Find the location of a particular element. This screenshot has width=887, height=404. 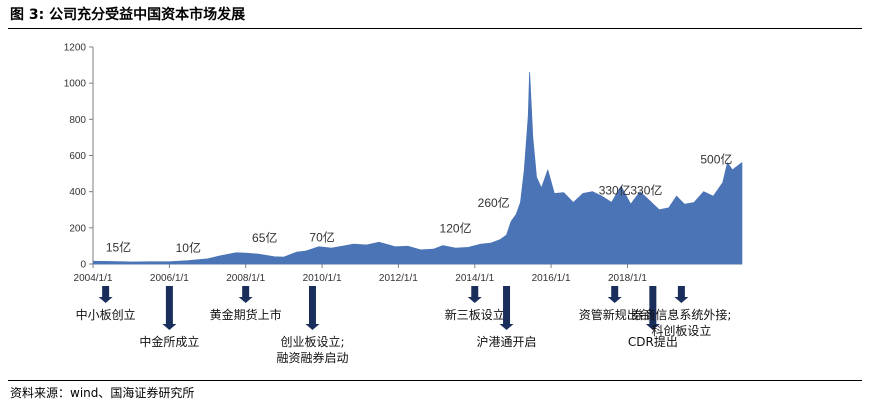

x-tick-label: 2004/1/1 is located at coordinates (93, 278).